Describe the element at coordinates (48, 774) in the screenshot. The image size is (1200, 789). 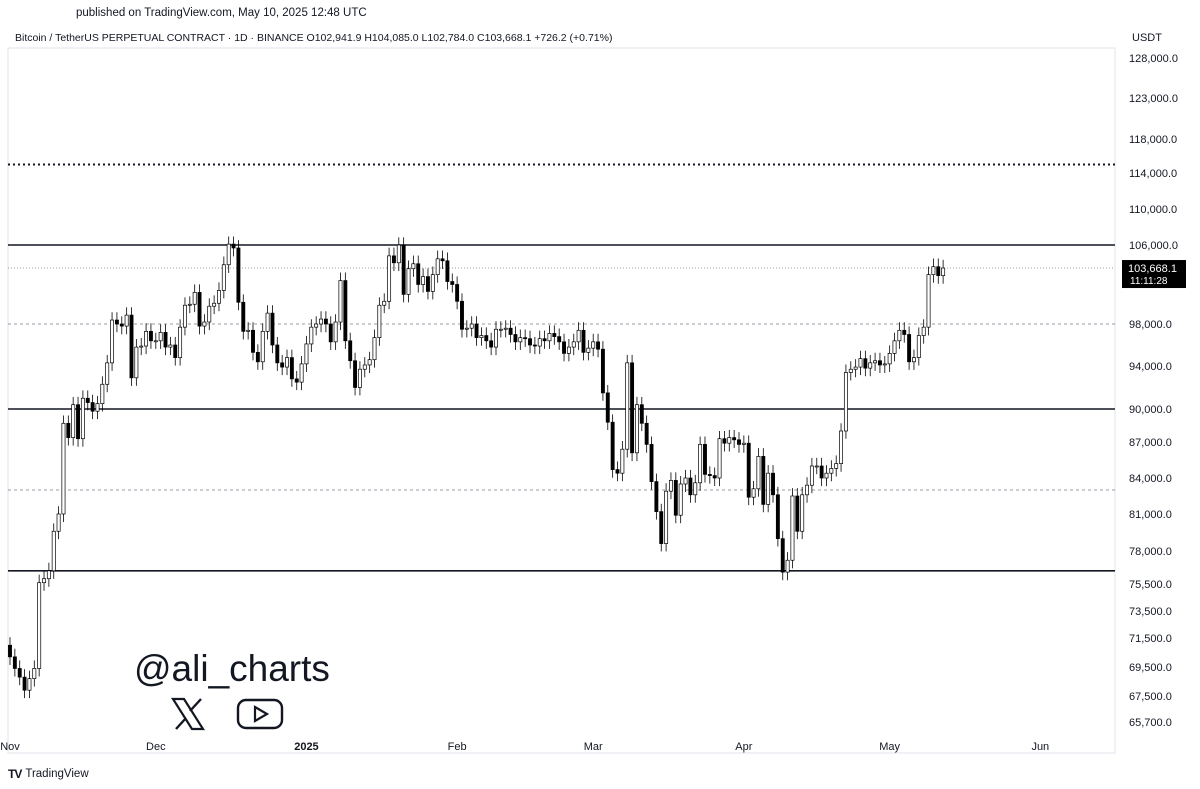
I see `tradingview-brand: TV TradingView` at that location.